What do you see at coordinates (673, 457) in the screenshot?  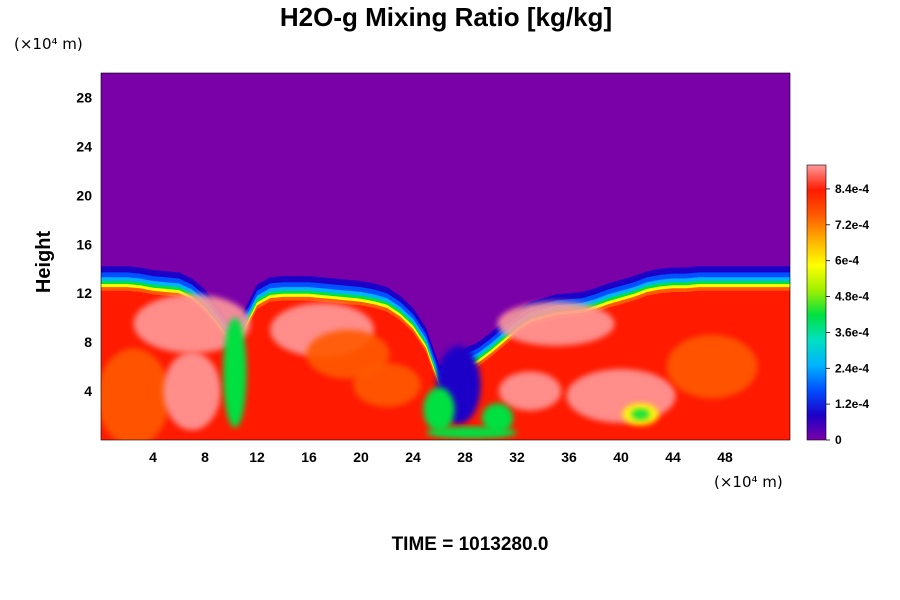 I see `x-tick-label: 44` at bounding box center [673, 457].